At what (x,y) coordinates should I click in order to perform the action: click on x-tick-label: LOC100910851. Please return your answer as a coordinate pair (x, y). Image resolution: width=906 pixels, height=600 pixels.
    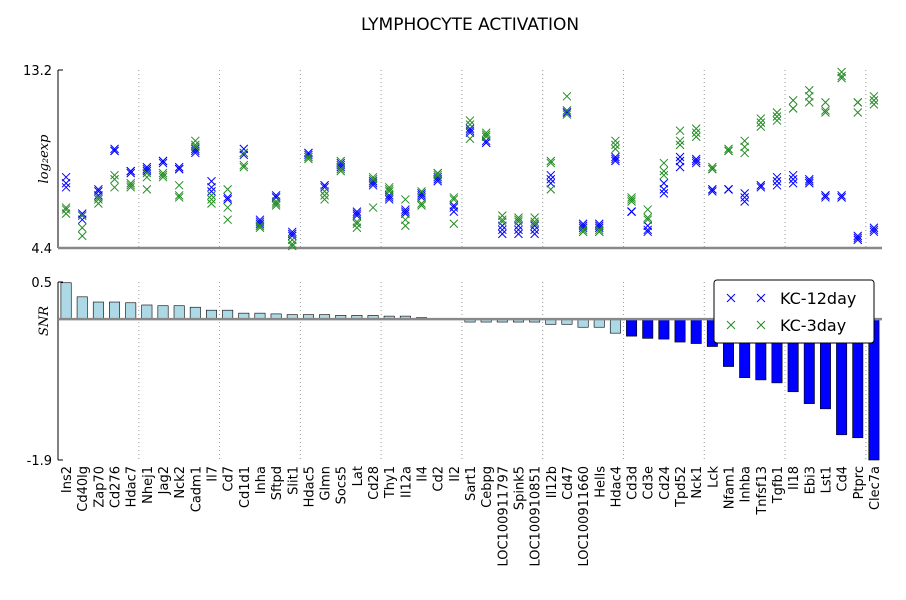
    Looking at the image, I should click on (536, 516).